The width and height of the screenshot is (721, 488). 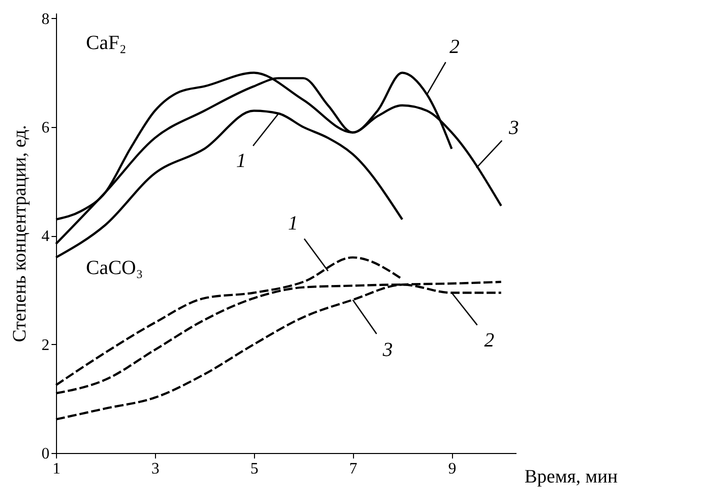 I want to click on x-tick-label: 5, so click(x=254, y=469).